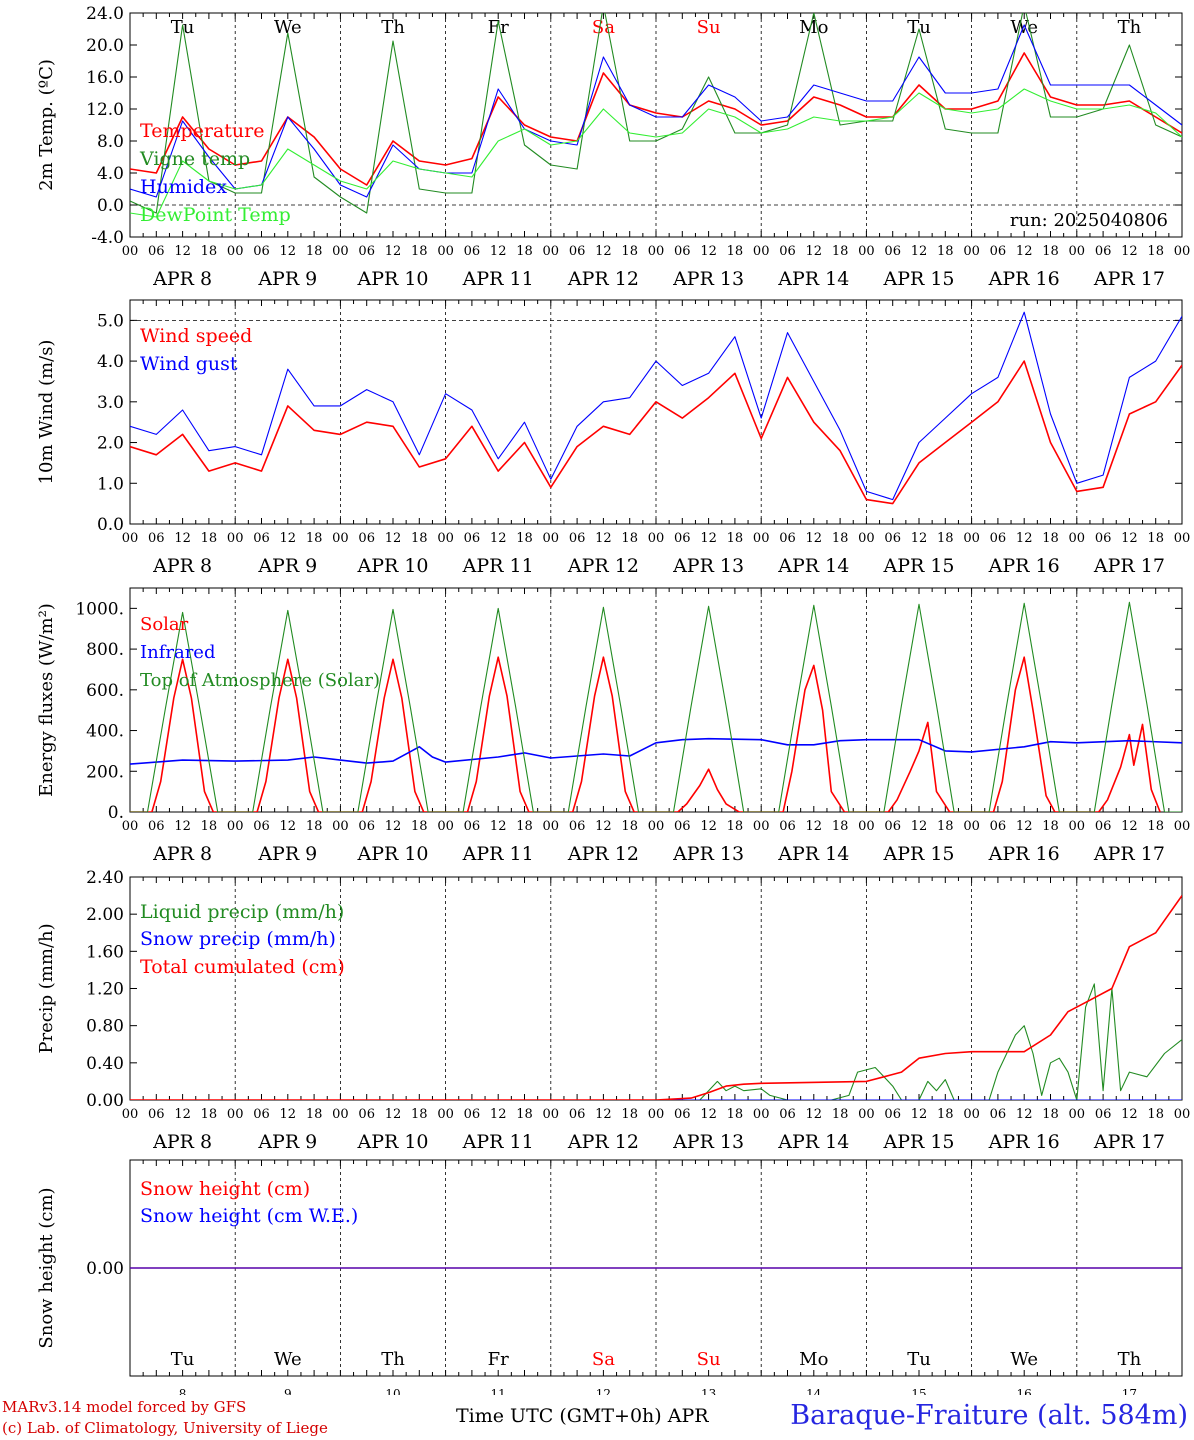  Describe the element at coordinates (1024, 1359) in the screenshot. I see `weekday-label: We` at that location.